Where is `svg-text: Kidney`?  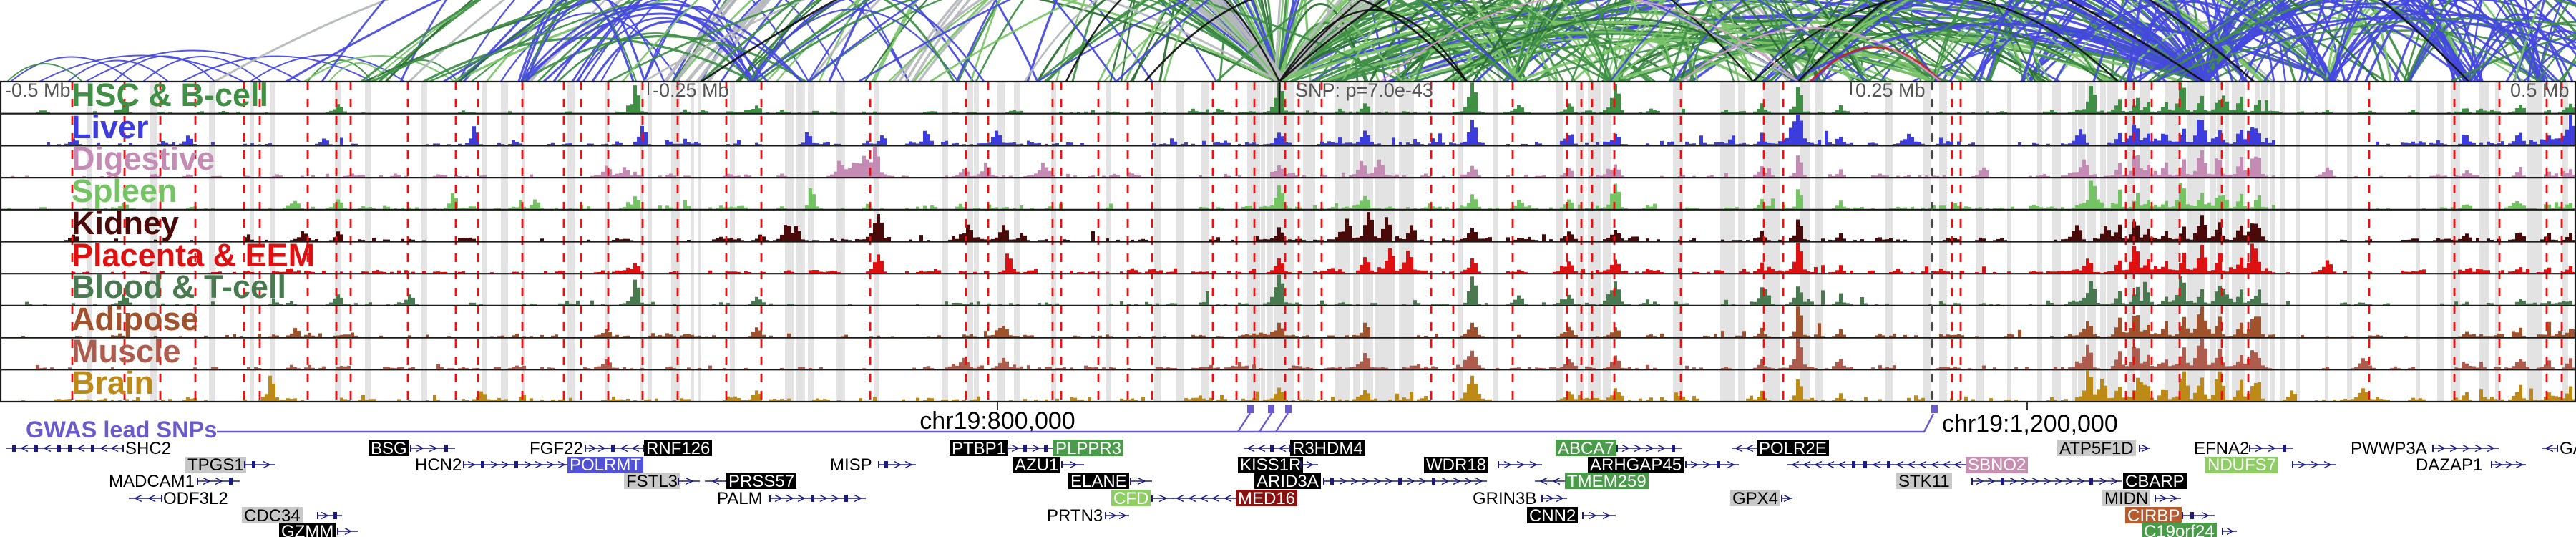 svg-text: Kidney is located at coordinates (125, 223).